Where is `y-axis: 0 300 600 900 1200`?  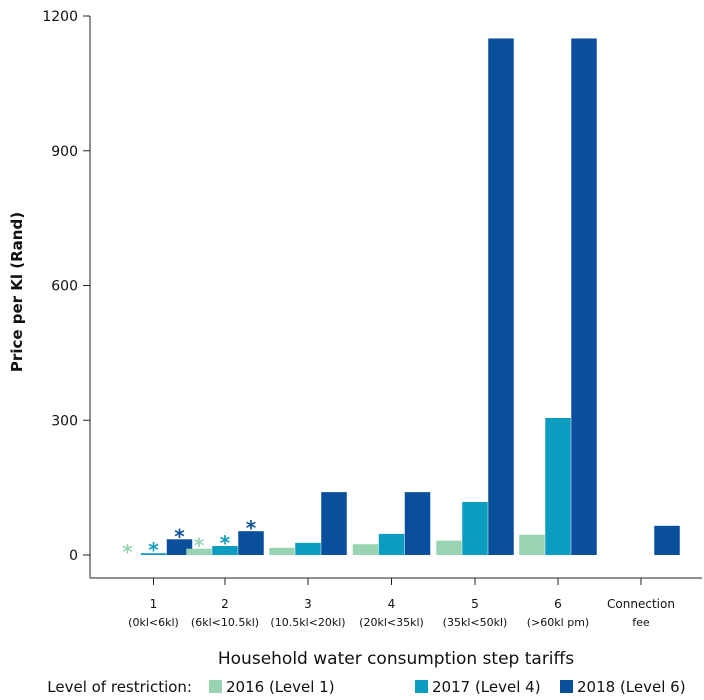 y-axis: 0 300 600 900 1200 is located at coordinates (66, 286).